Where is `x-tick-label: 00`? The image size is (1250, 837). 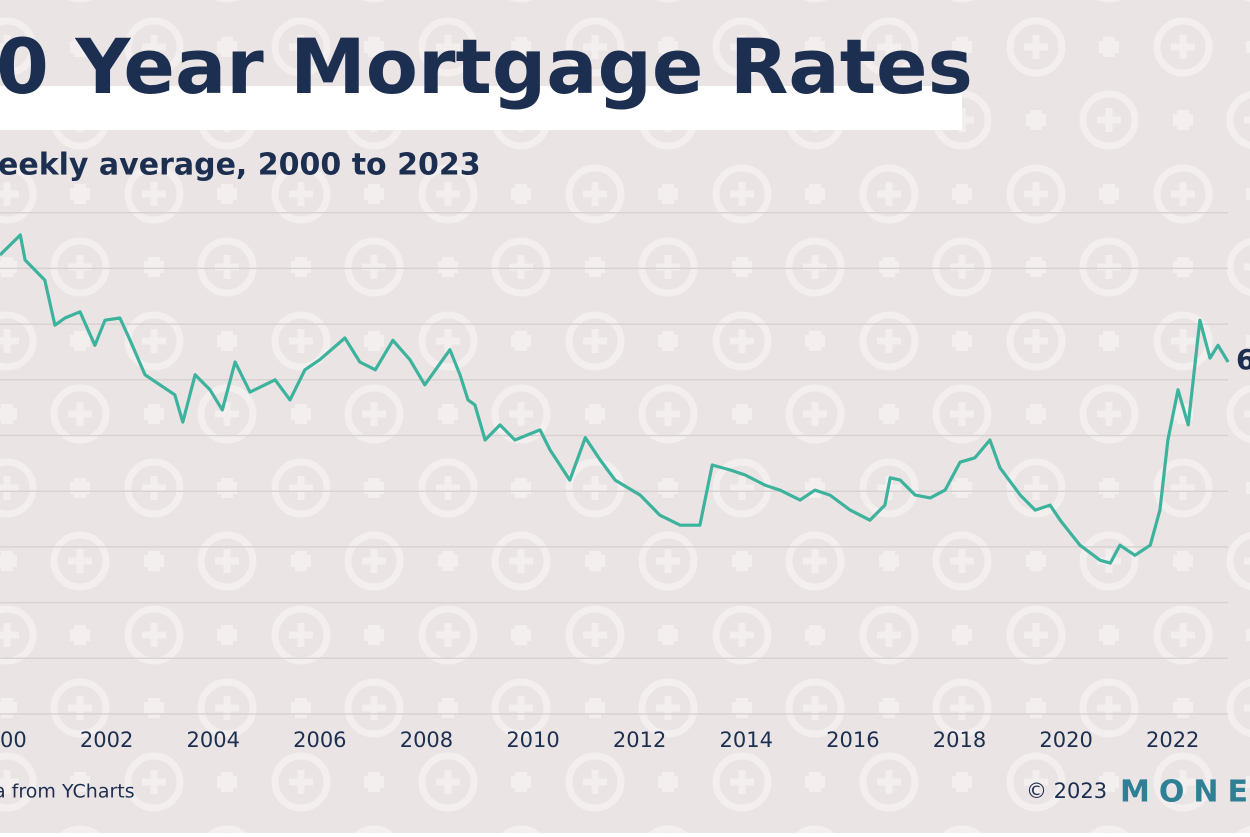 x-tick-label: 00 is located at coordinates (13, 740).